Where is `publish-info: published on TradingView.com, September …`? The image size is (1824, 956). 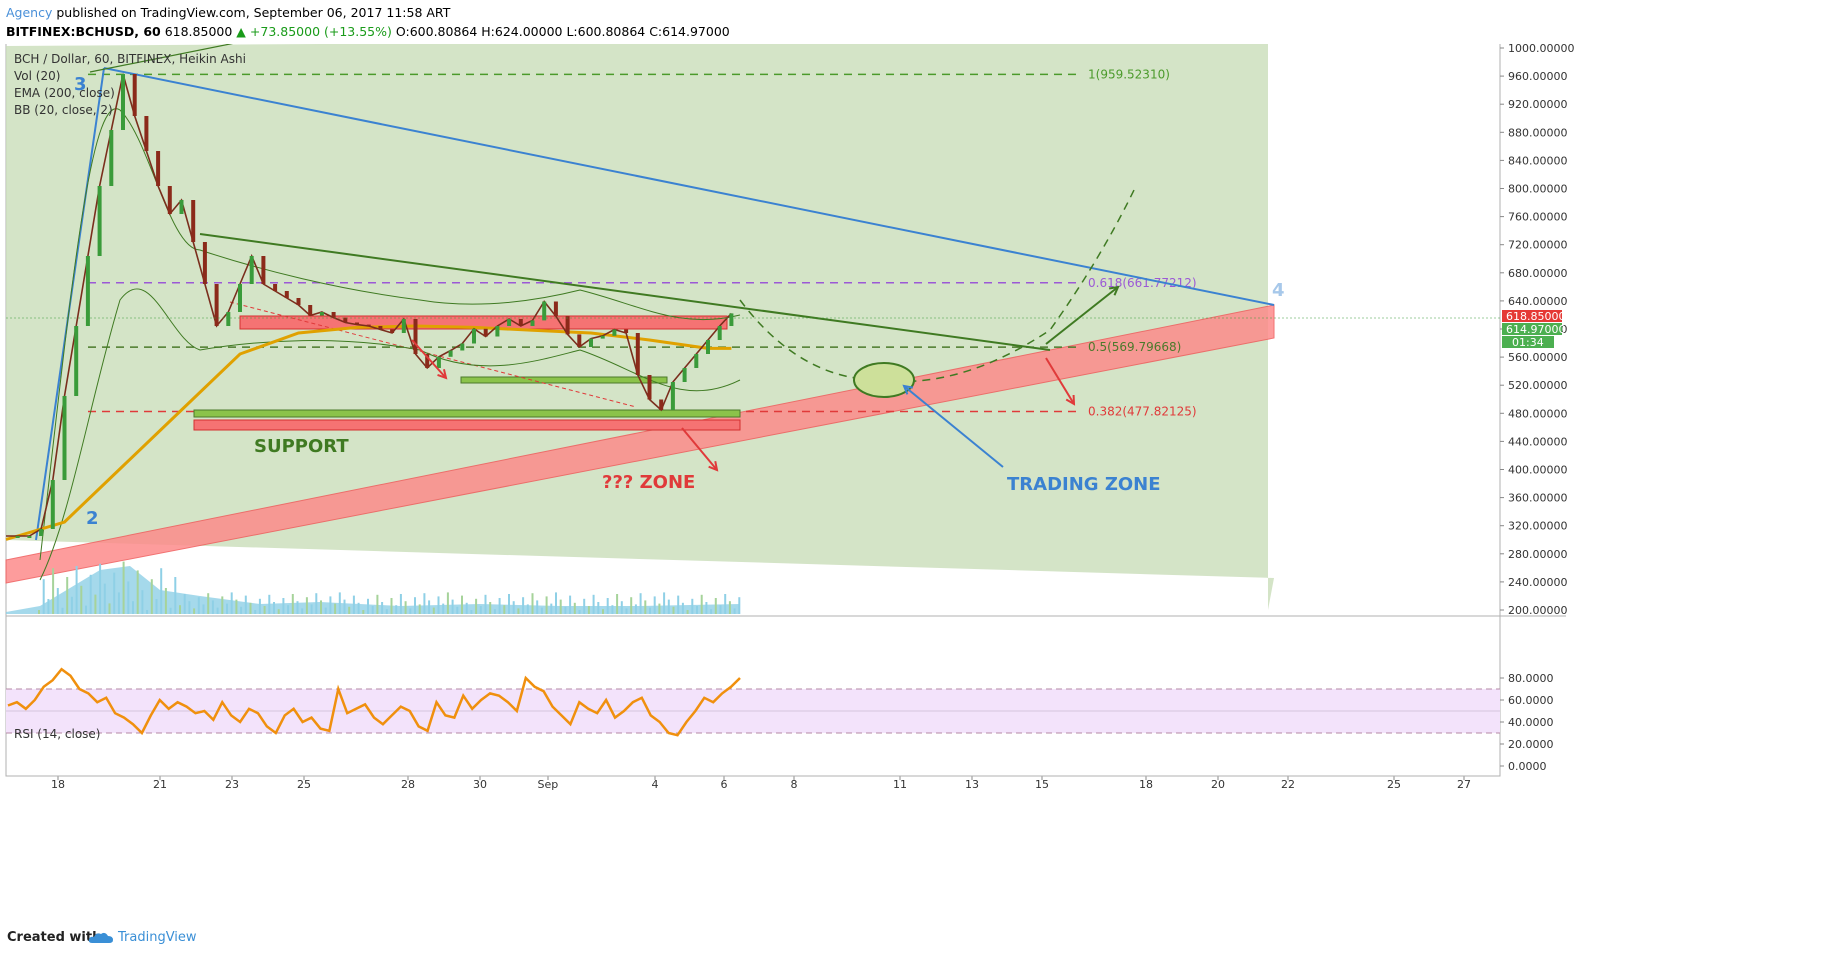 publish-info: published on TradingView.com, September … is located at coordinates (253, 12).